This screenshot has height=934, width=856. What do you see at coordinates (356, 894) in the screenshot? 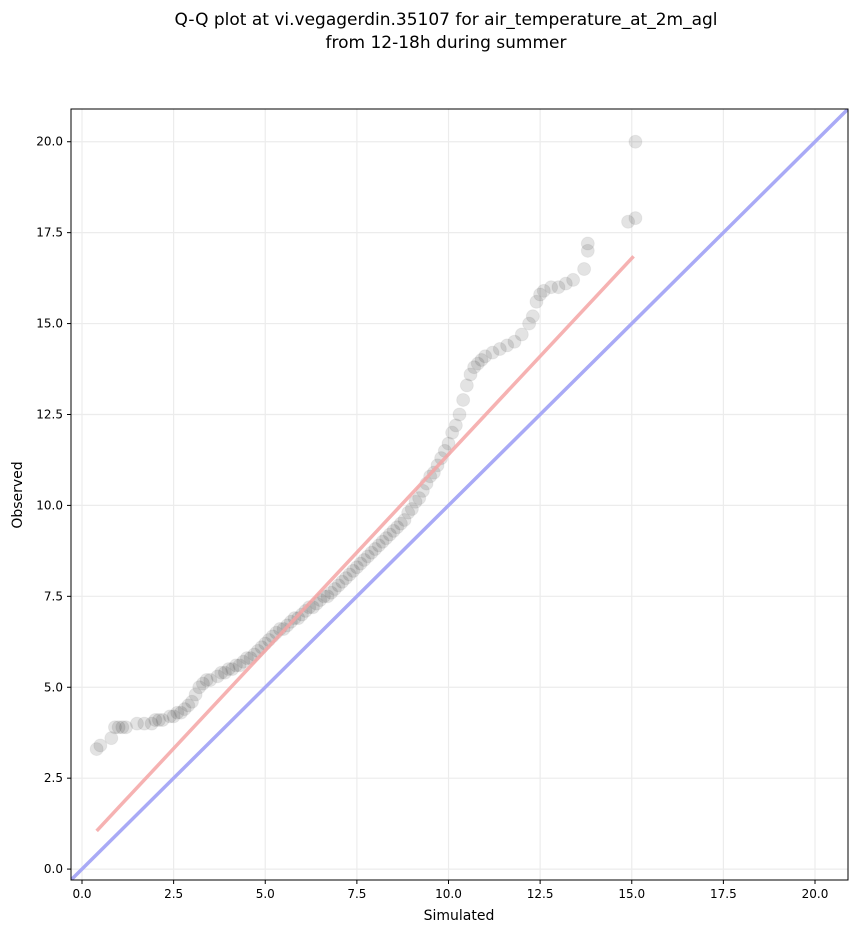
I see `x-tick-label: 7.5` at bounding box center [356, 894].